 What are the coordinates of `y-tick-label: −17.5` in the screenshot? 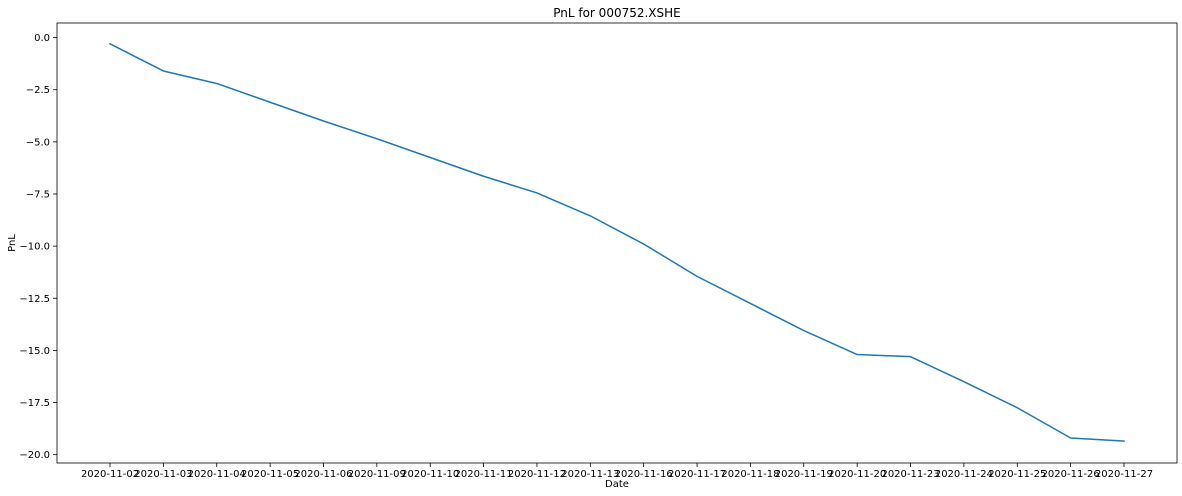 It's located at (34, 403).